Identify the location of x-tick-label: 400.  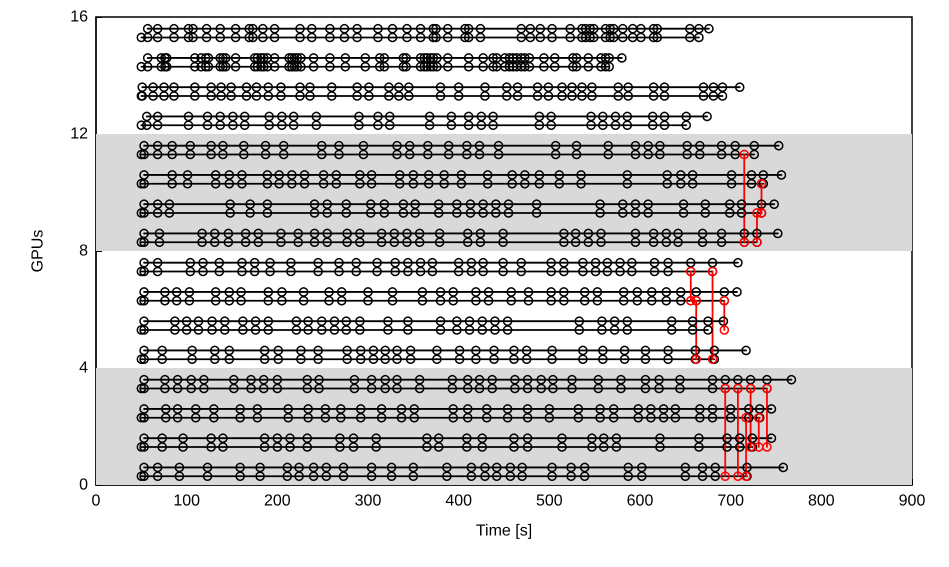
(458, 501).